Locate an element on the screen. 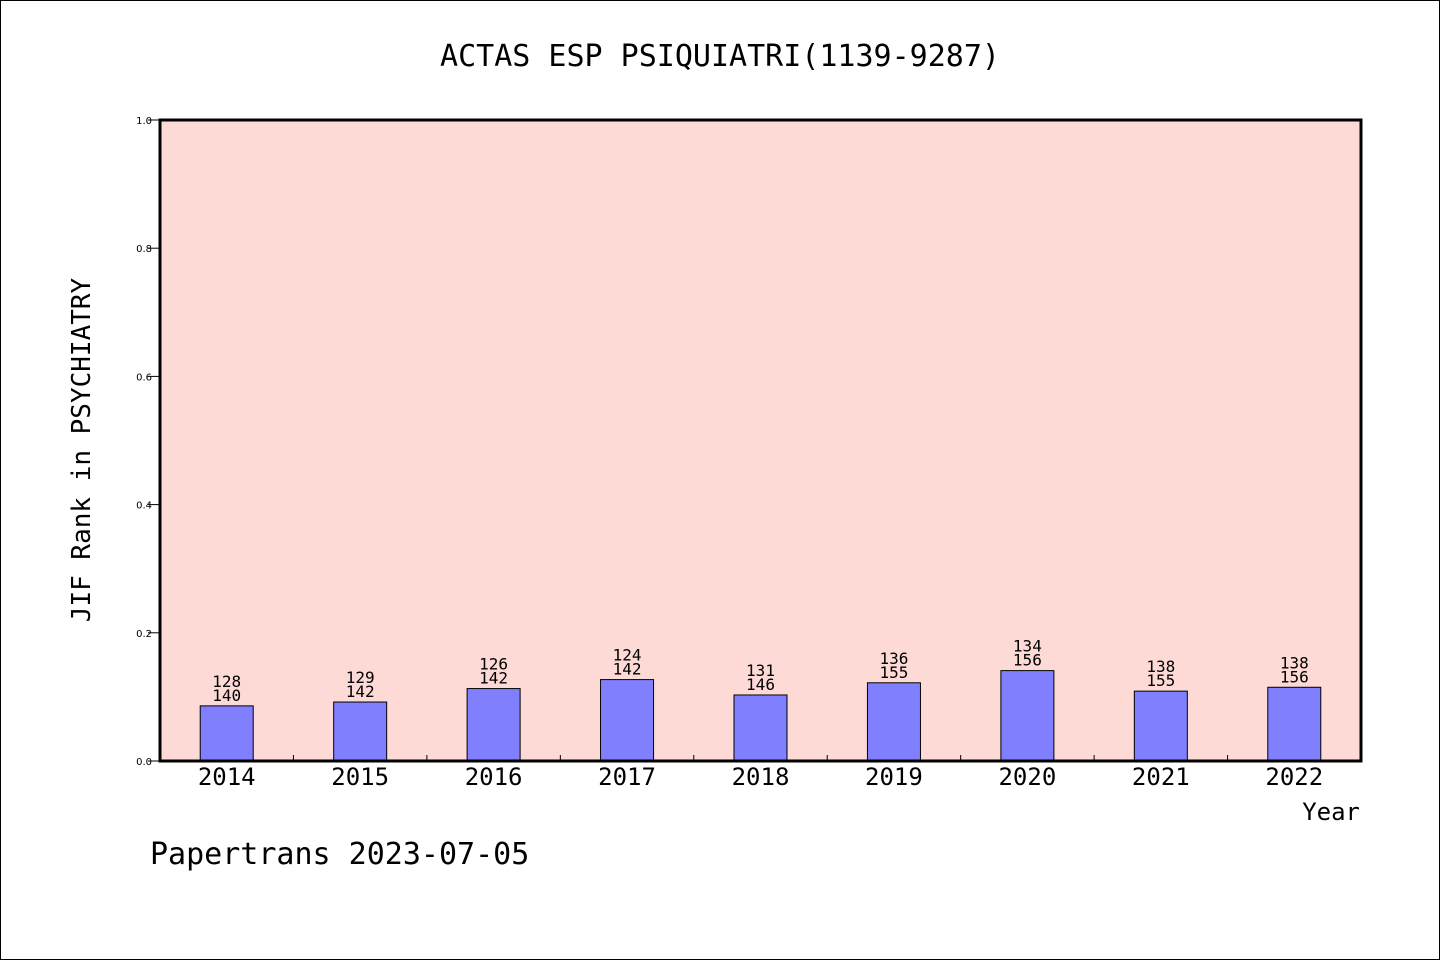  bar-2016 is located at coordinates (493, 725).